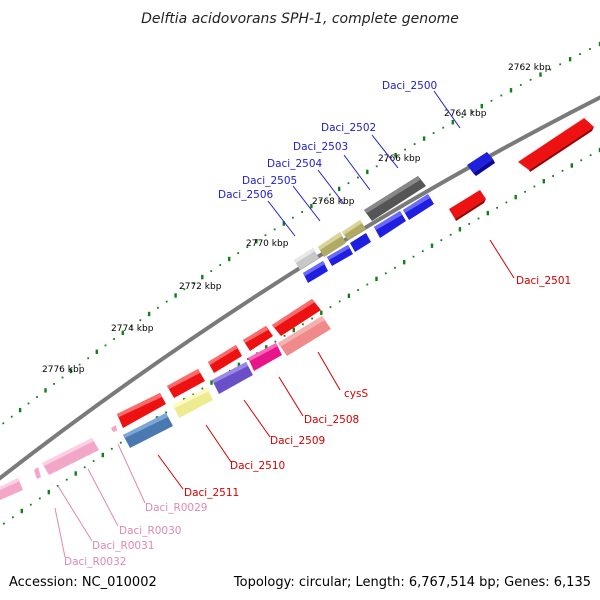 Image resolution: width=600 pixels, height=600 pixels. I want to click on kbp-label-2768: 2768 kbp, so click(333, 202).